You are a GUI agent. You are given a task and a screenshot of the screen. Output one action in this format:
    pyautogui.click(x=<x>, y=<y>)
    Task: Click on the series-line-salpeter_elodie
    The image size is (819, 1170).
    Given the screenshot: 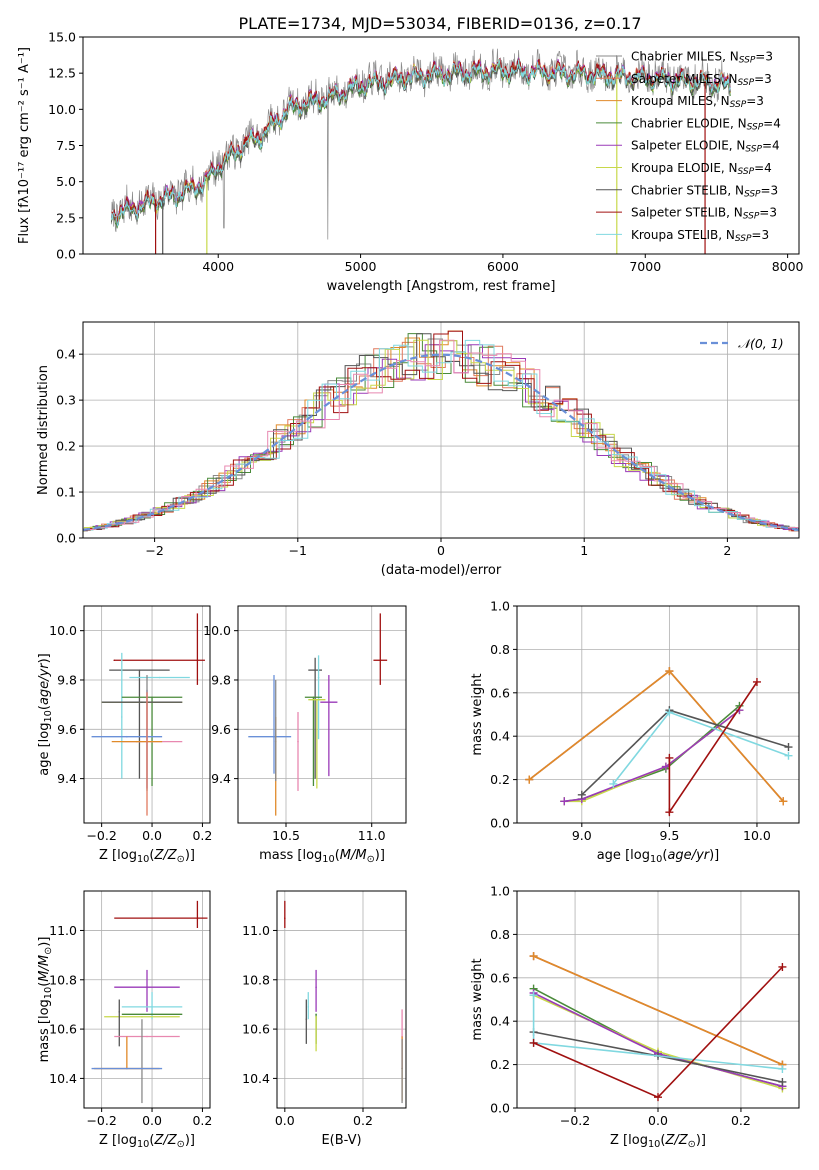 What is the action you would take?
    pyautogui.click(x=652, y=756)
    